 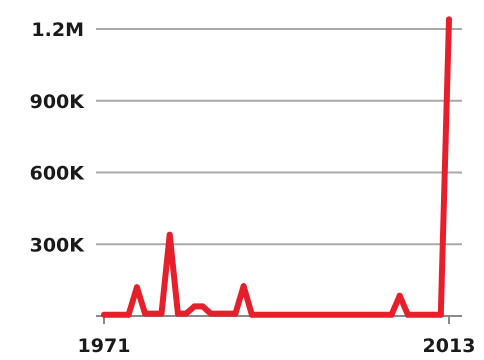 I want to click on y-tick-label: 900K, so click(x=58, y=102).